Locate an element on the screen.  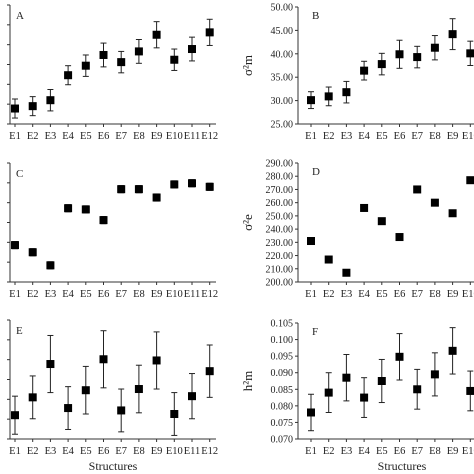
x-tick-label: E6 is located at coordinates (400, 451).